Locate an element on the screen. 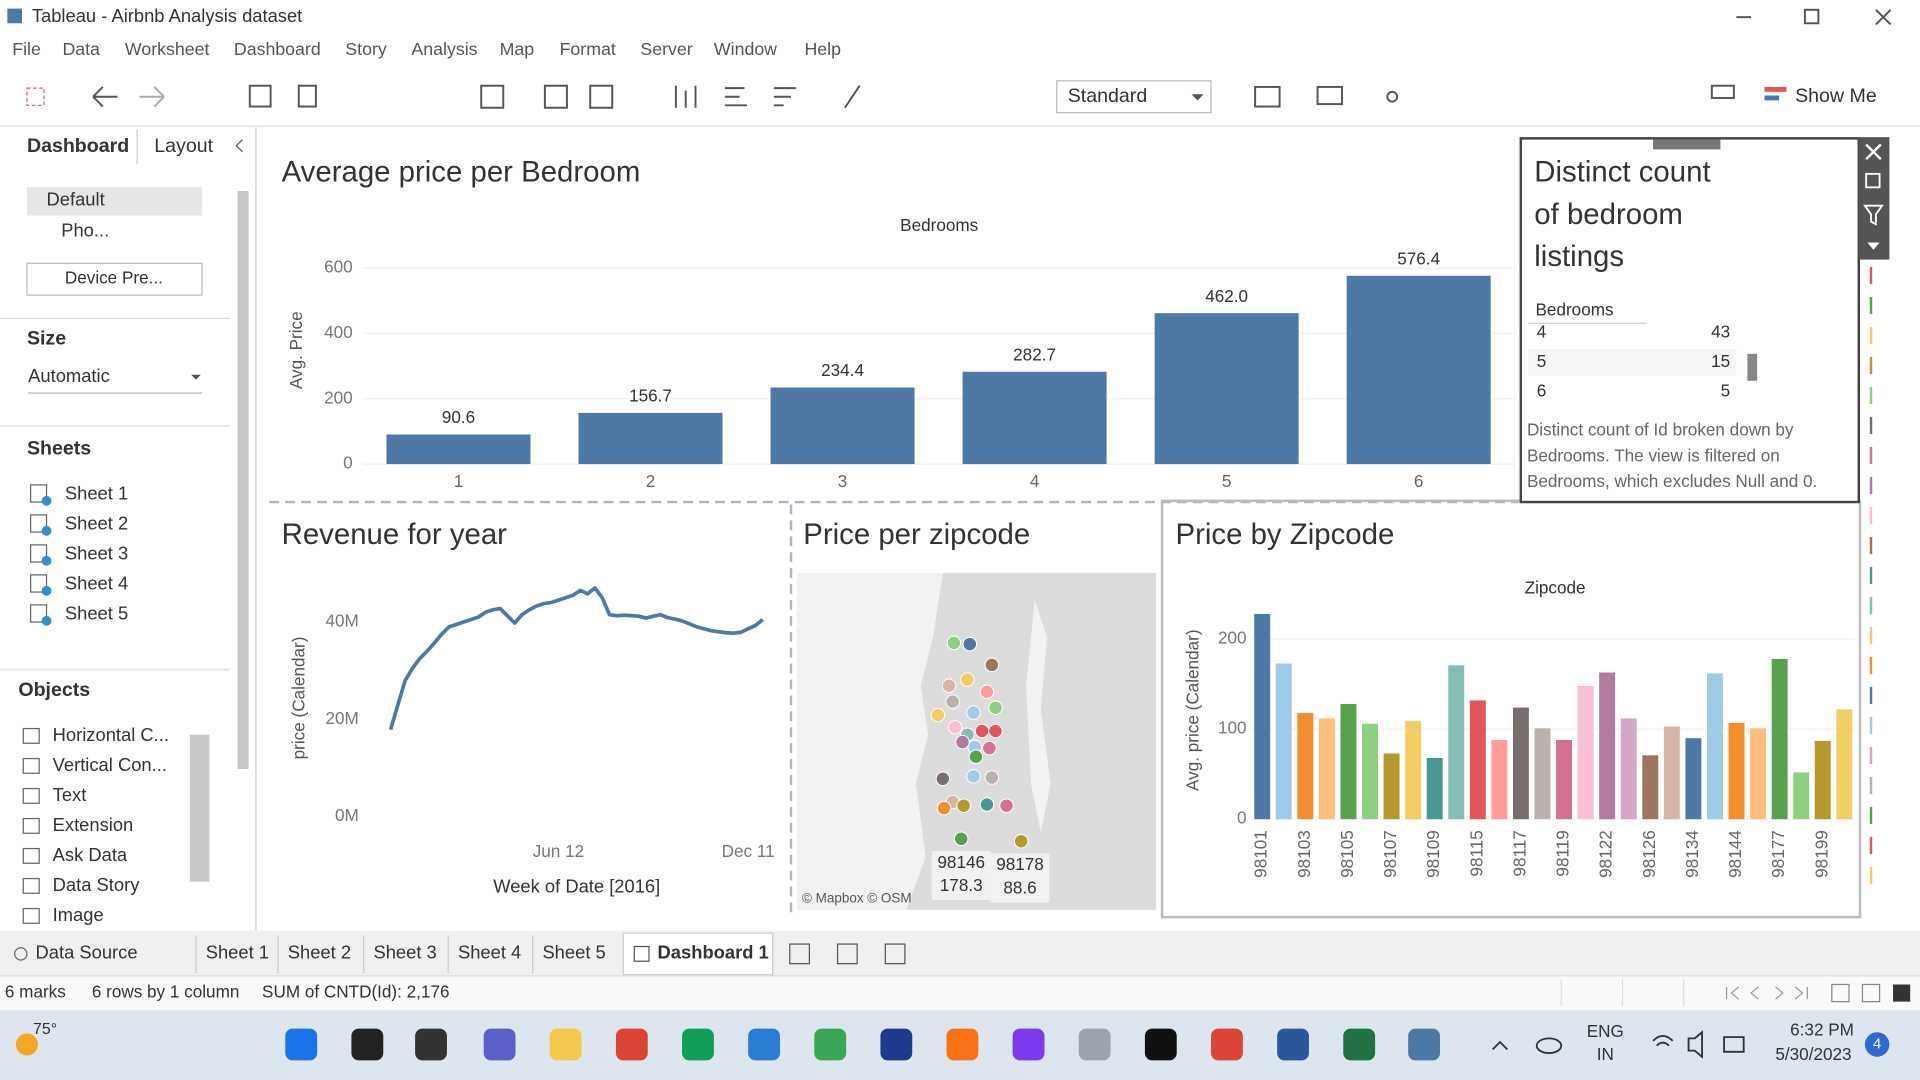 The height and width of the screenshot is (1080, 1920). sheet-tab: Dashboard 1 is located at coordinates (713, 952).